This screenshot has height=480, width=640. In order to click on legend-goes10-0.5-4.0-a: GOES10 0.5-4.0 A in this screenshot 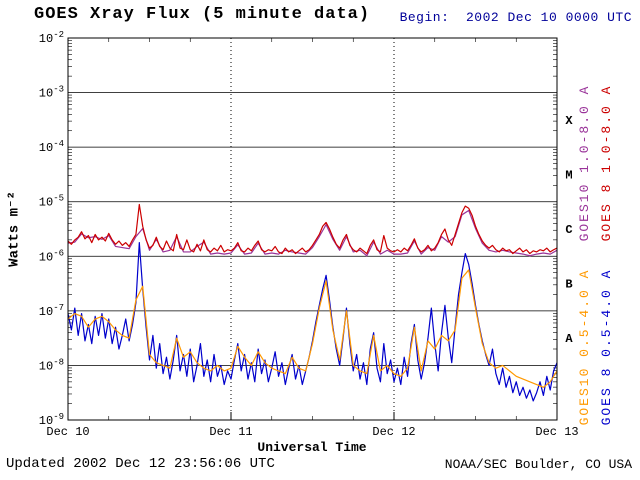, I will do `click(584, 347)`.